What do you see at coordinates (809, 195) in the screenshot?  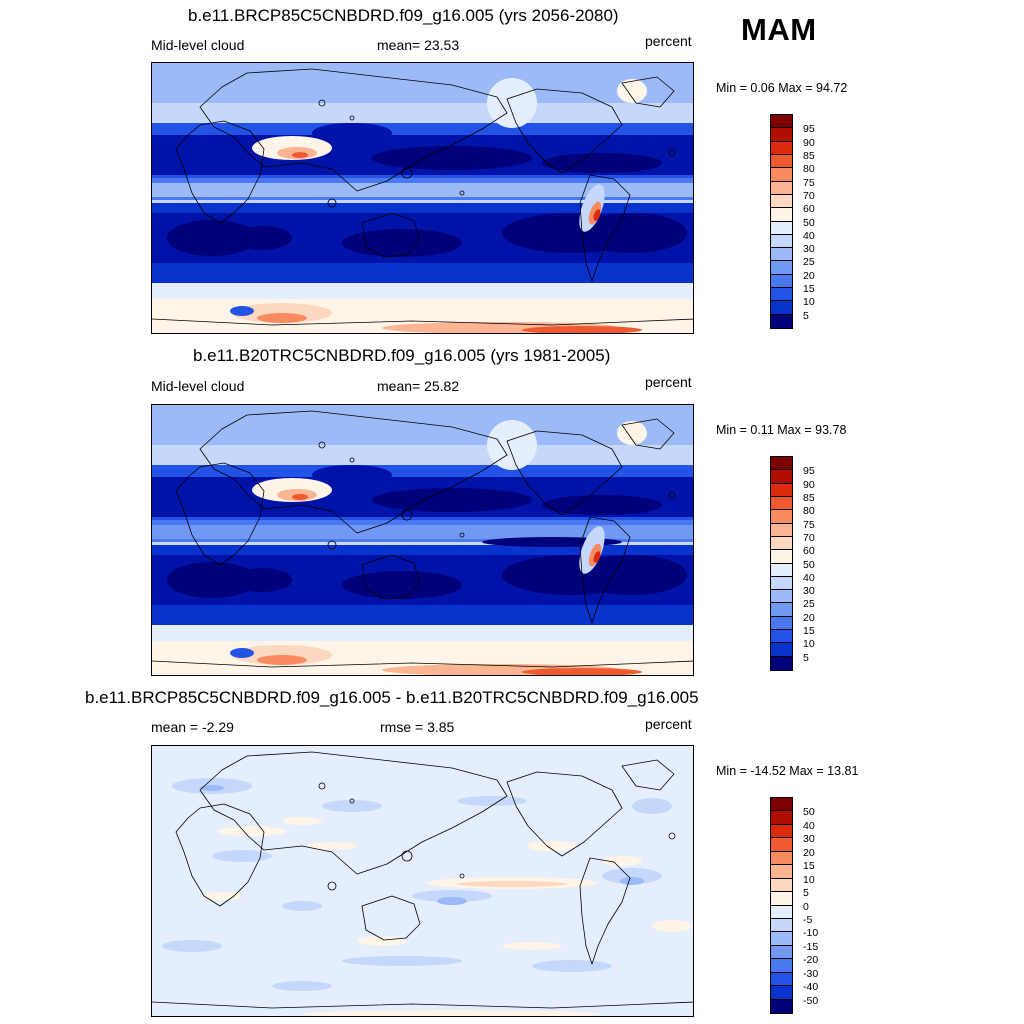 I see `colorbar-tick-label: 70` at bounding box center [809, 195].